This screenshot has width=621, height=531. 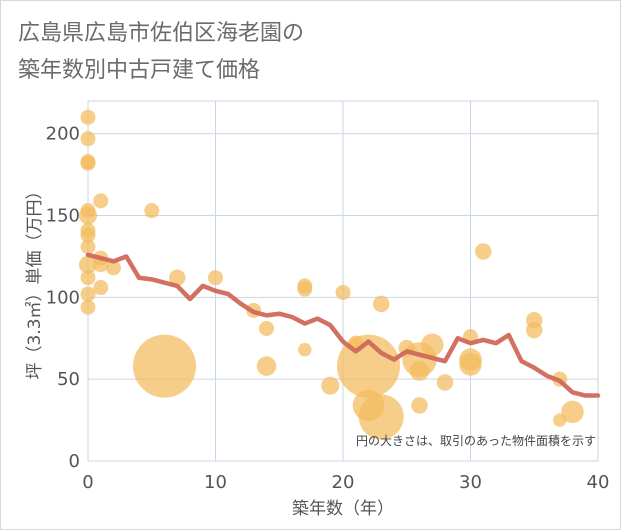 I want to click on y-tick-label: 200, so click(x=63, y=134).